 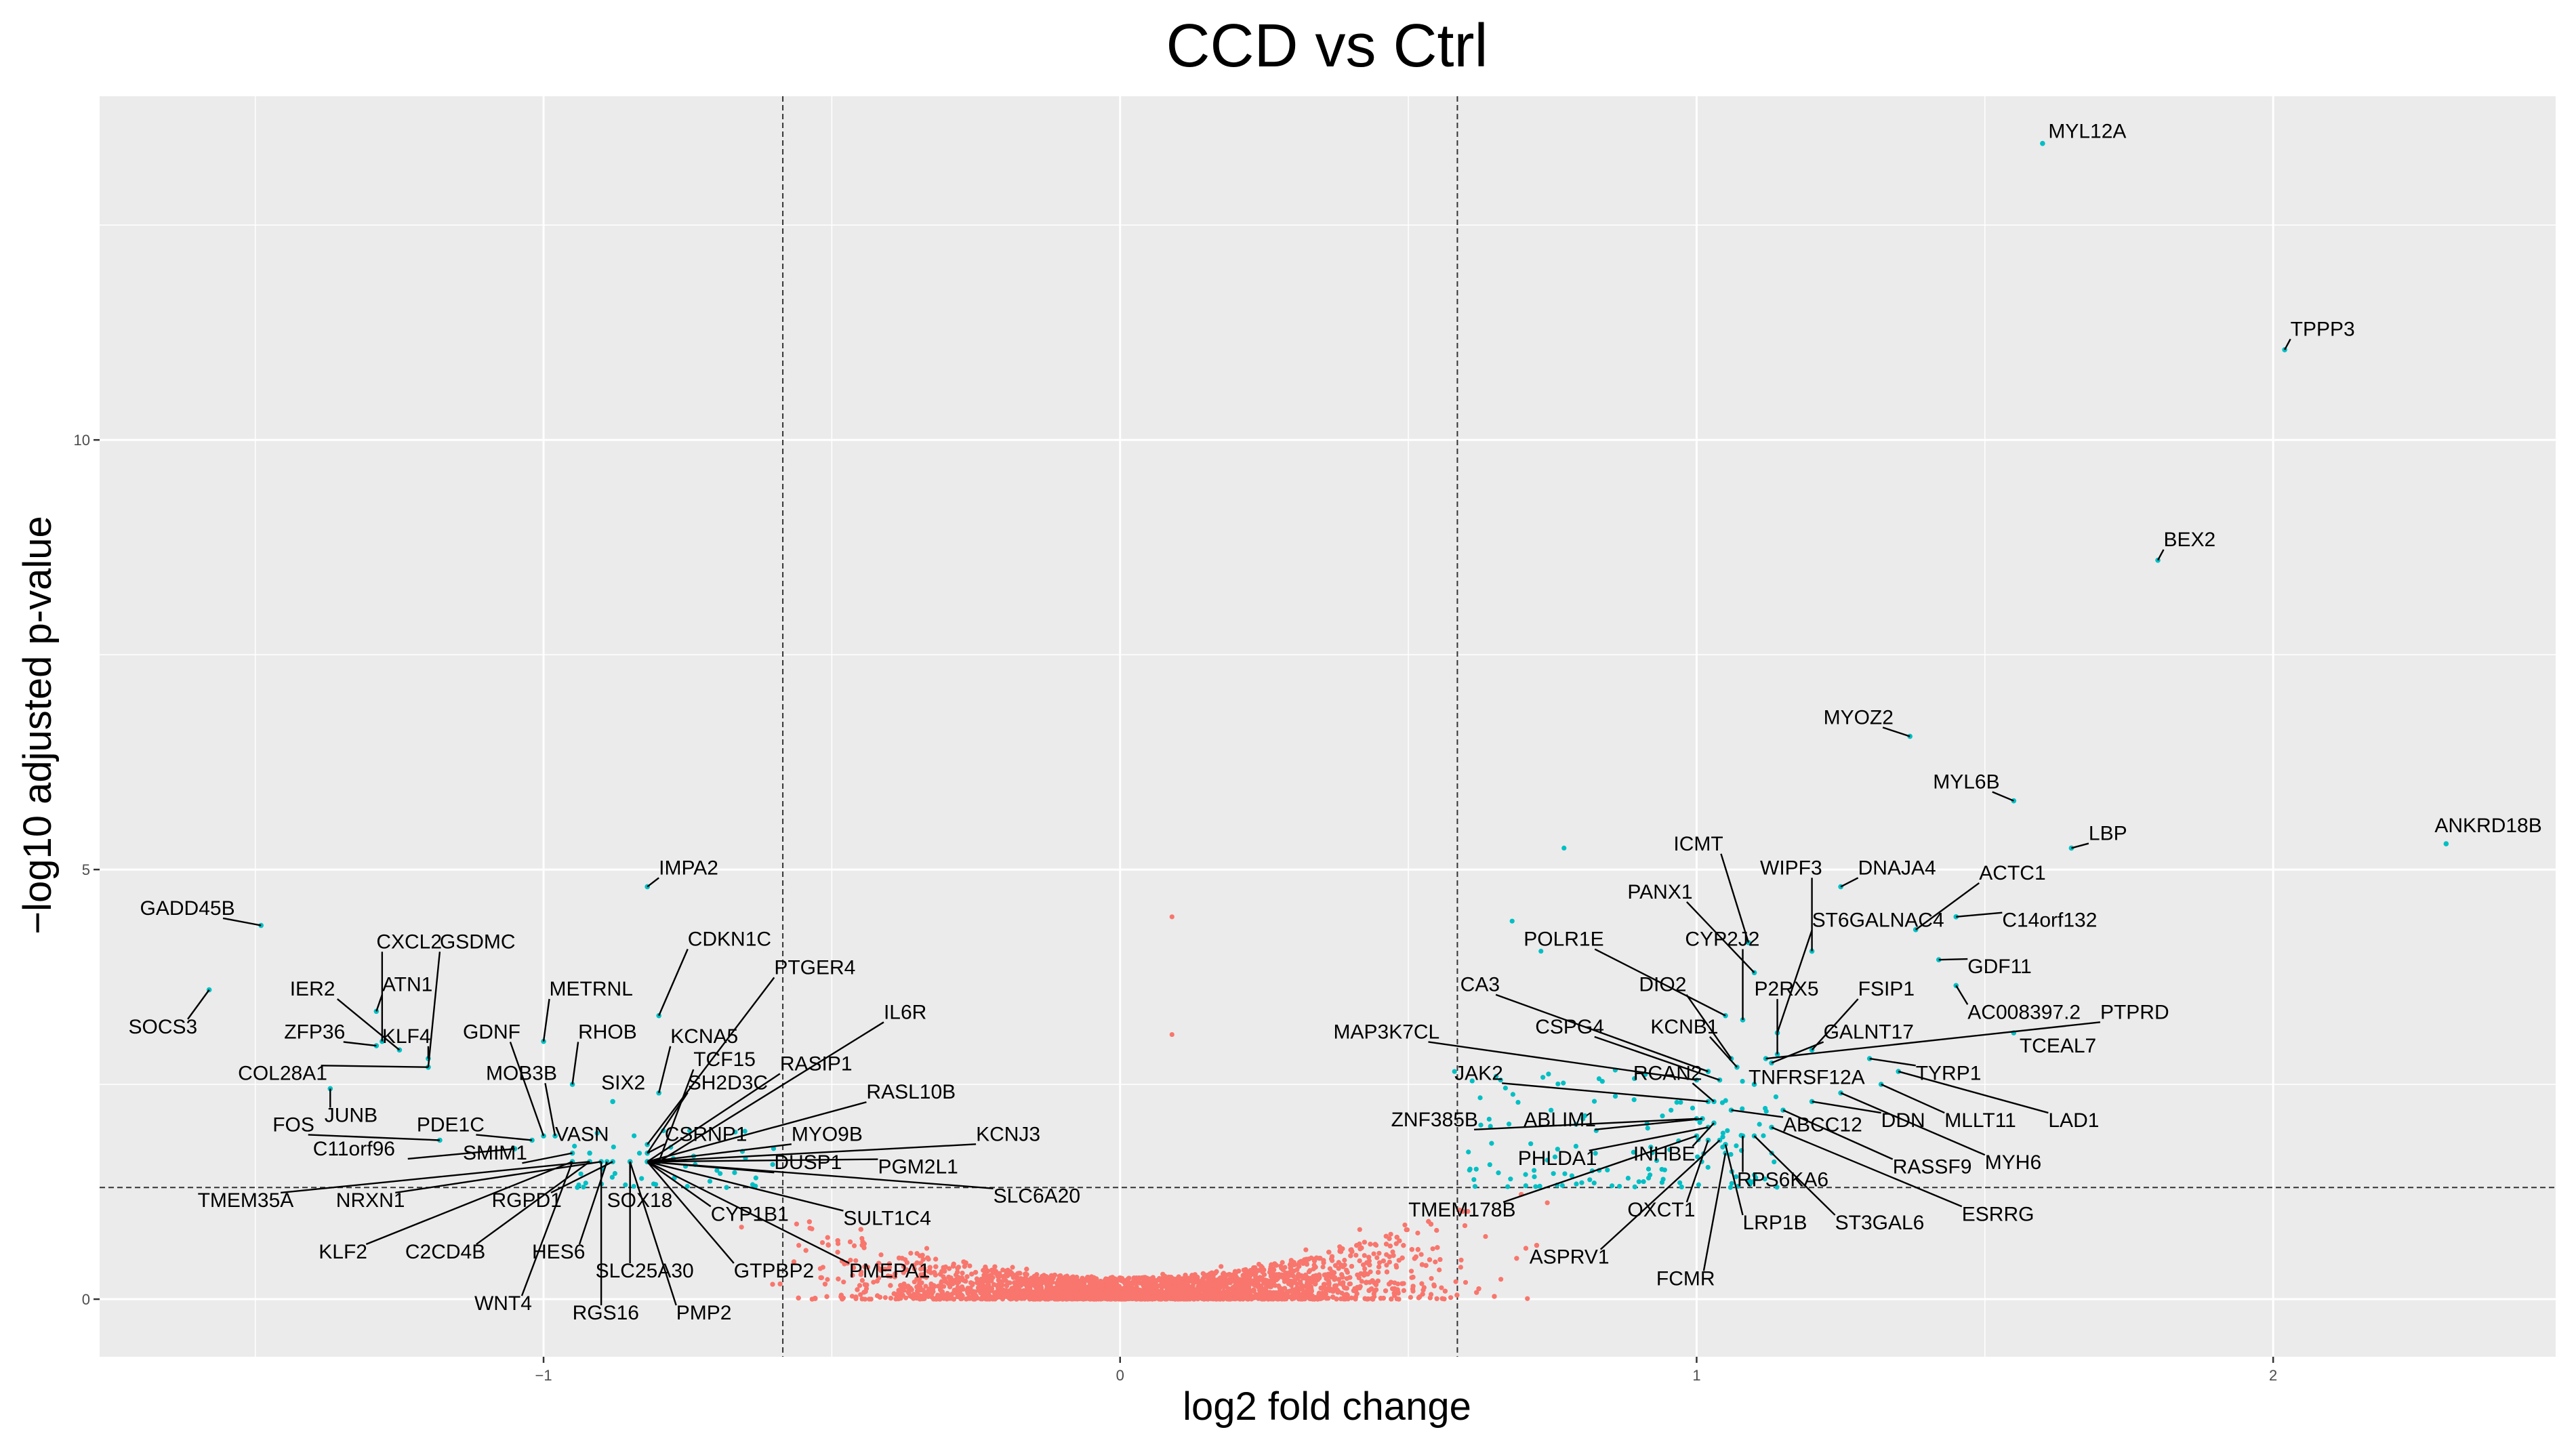 I want to click on non-significant-points, so click(x=1144, y=1108).